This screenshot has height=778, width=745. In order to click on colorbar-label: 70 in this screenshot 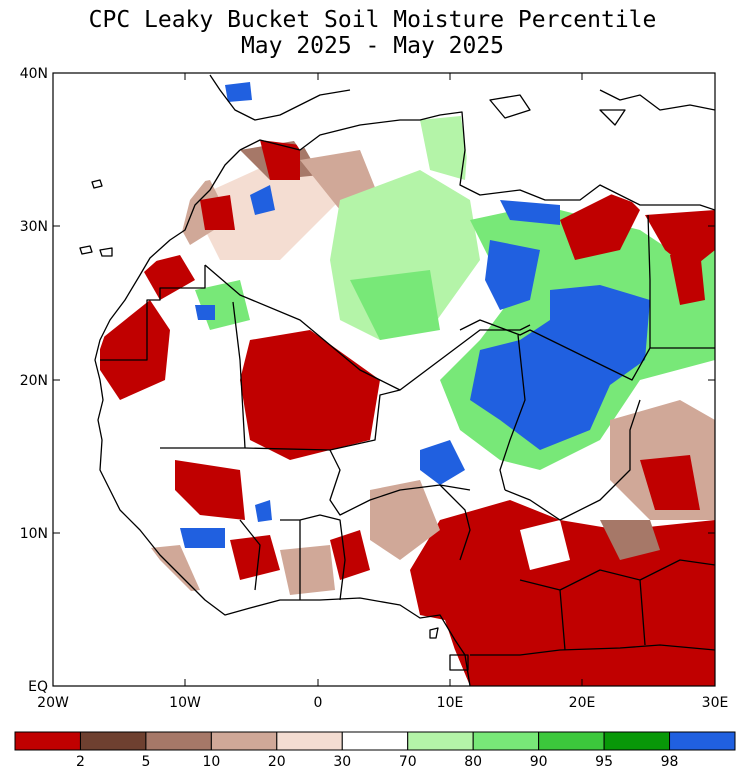, I will do `click(408, 762)`.